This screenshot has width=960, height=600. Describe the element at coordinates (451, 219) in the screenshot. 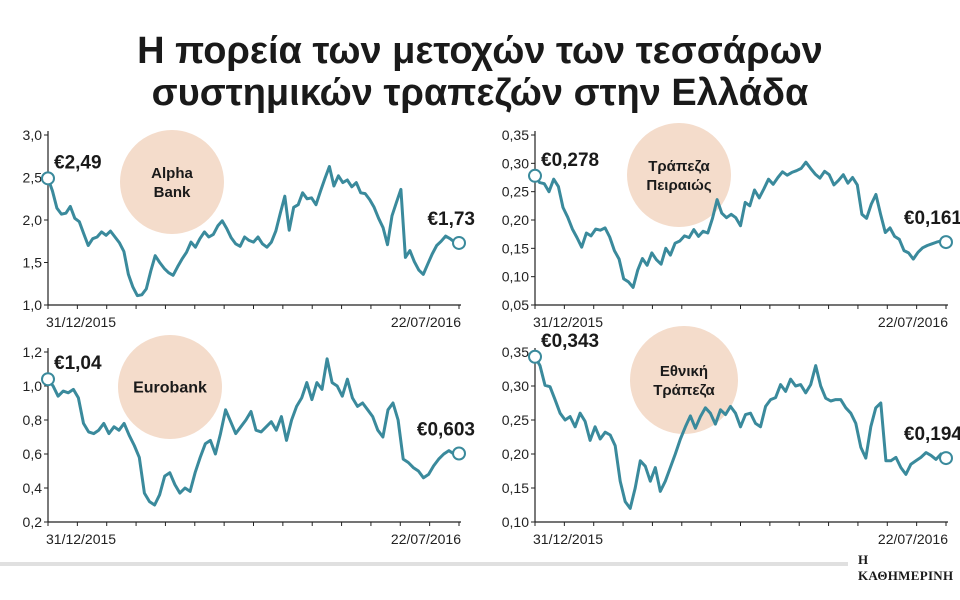

I see `chart-1-end-value: €1,73` at that location.